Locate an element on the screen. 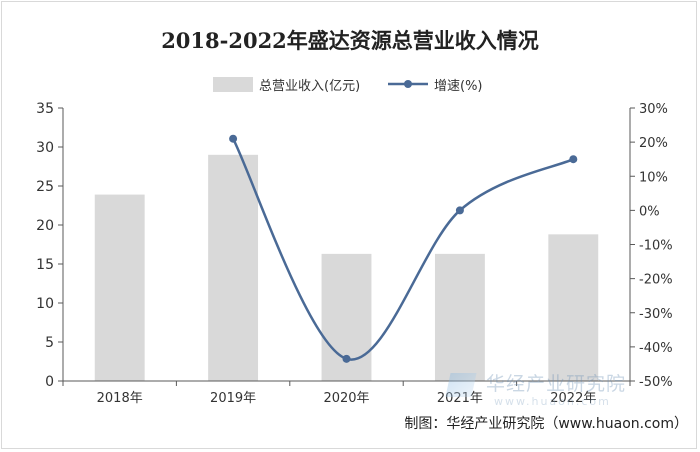  legend-item-growth: 增速(%) is located at coordinates (435, 84).